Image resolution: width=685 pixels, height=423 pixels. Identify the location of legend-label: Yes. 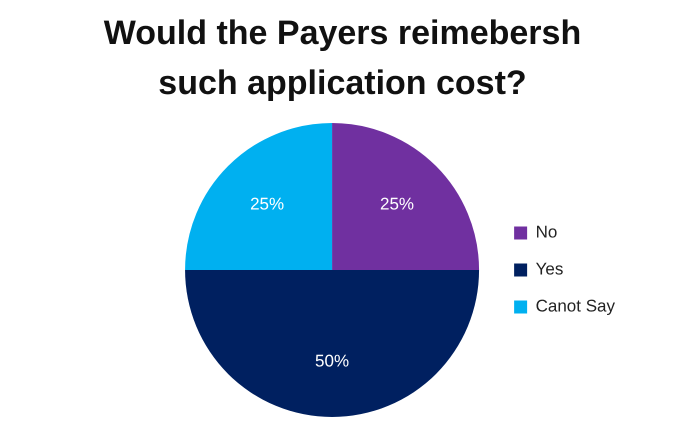
(550, 269).